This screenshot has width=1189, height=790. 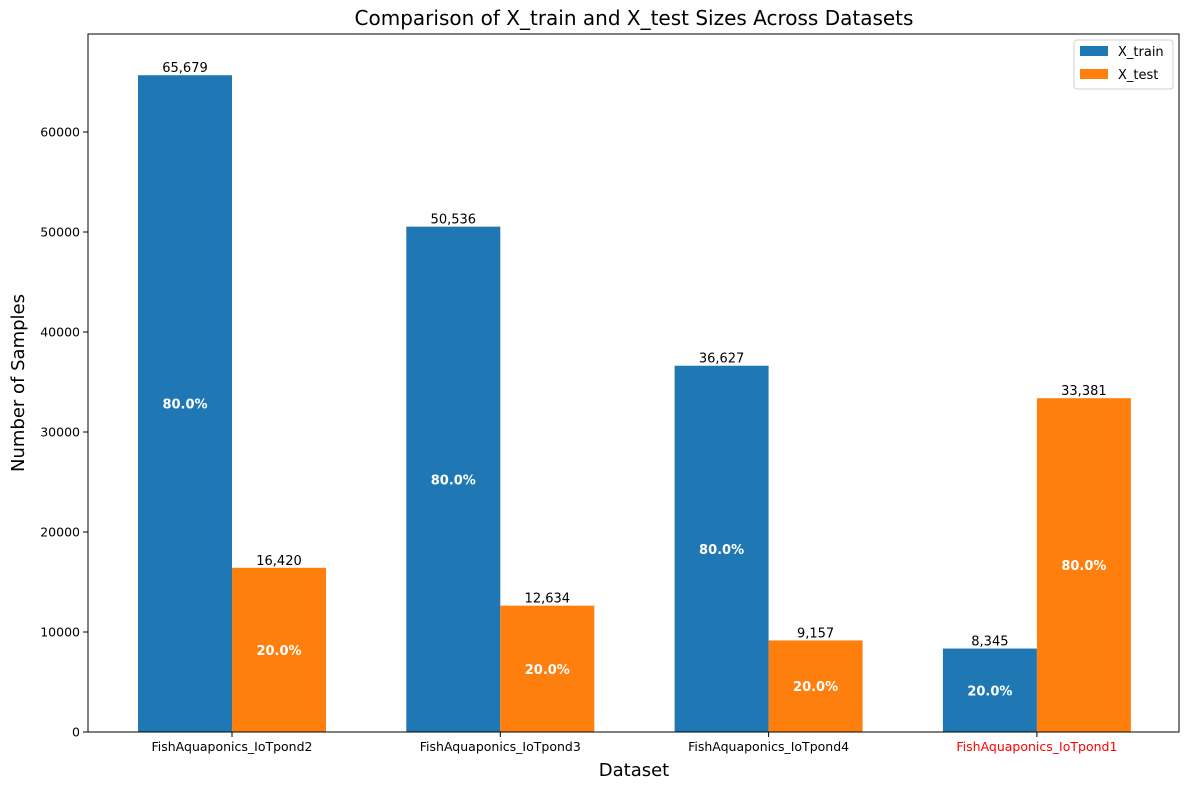 I want to click on value-label: 16,420, so click(x=279, y=561).